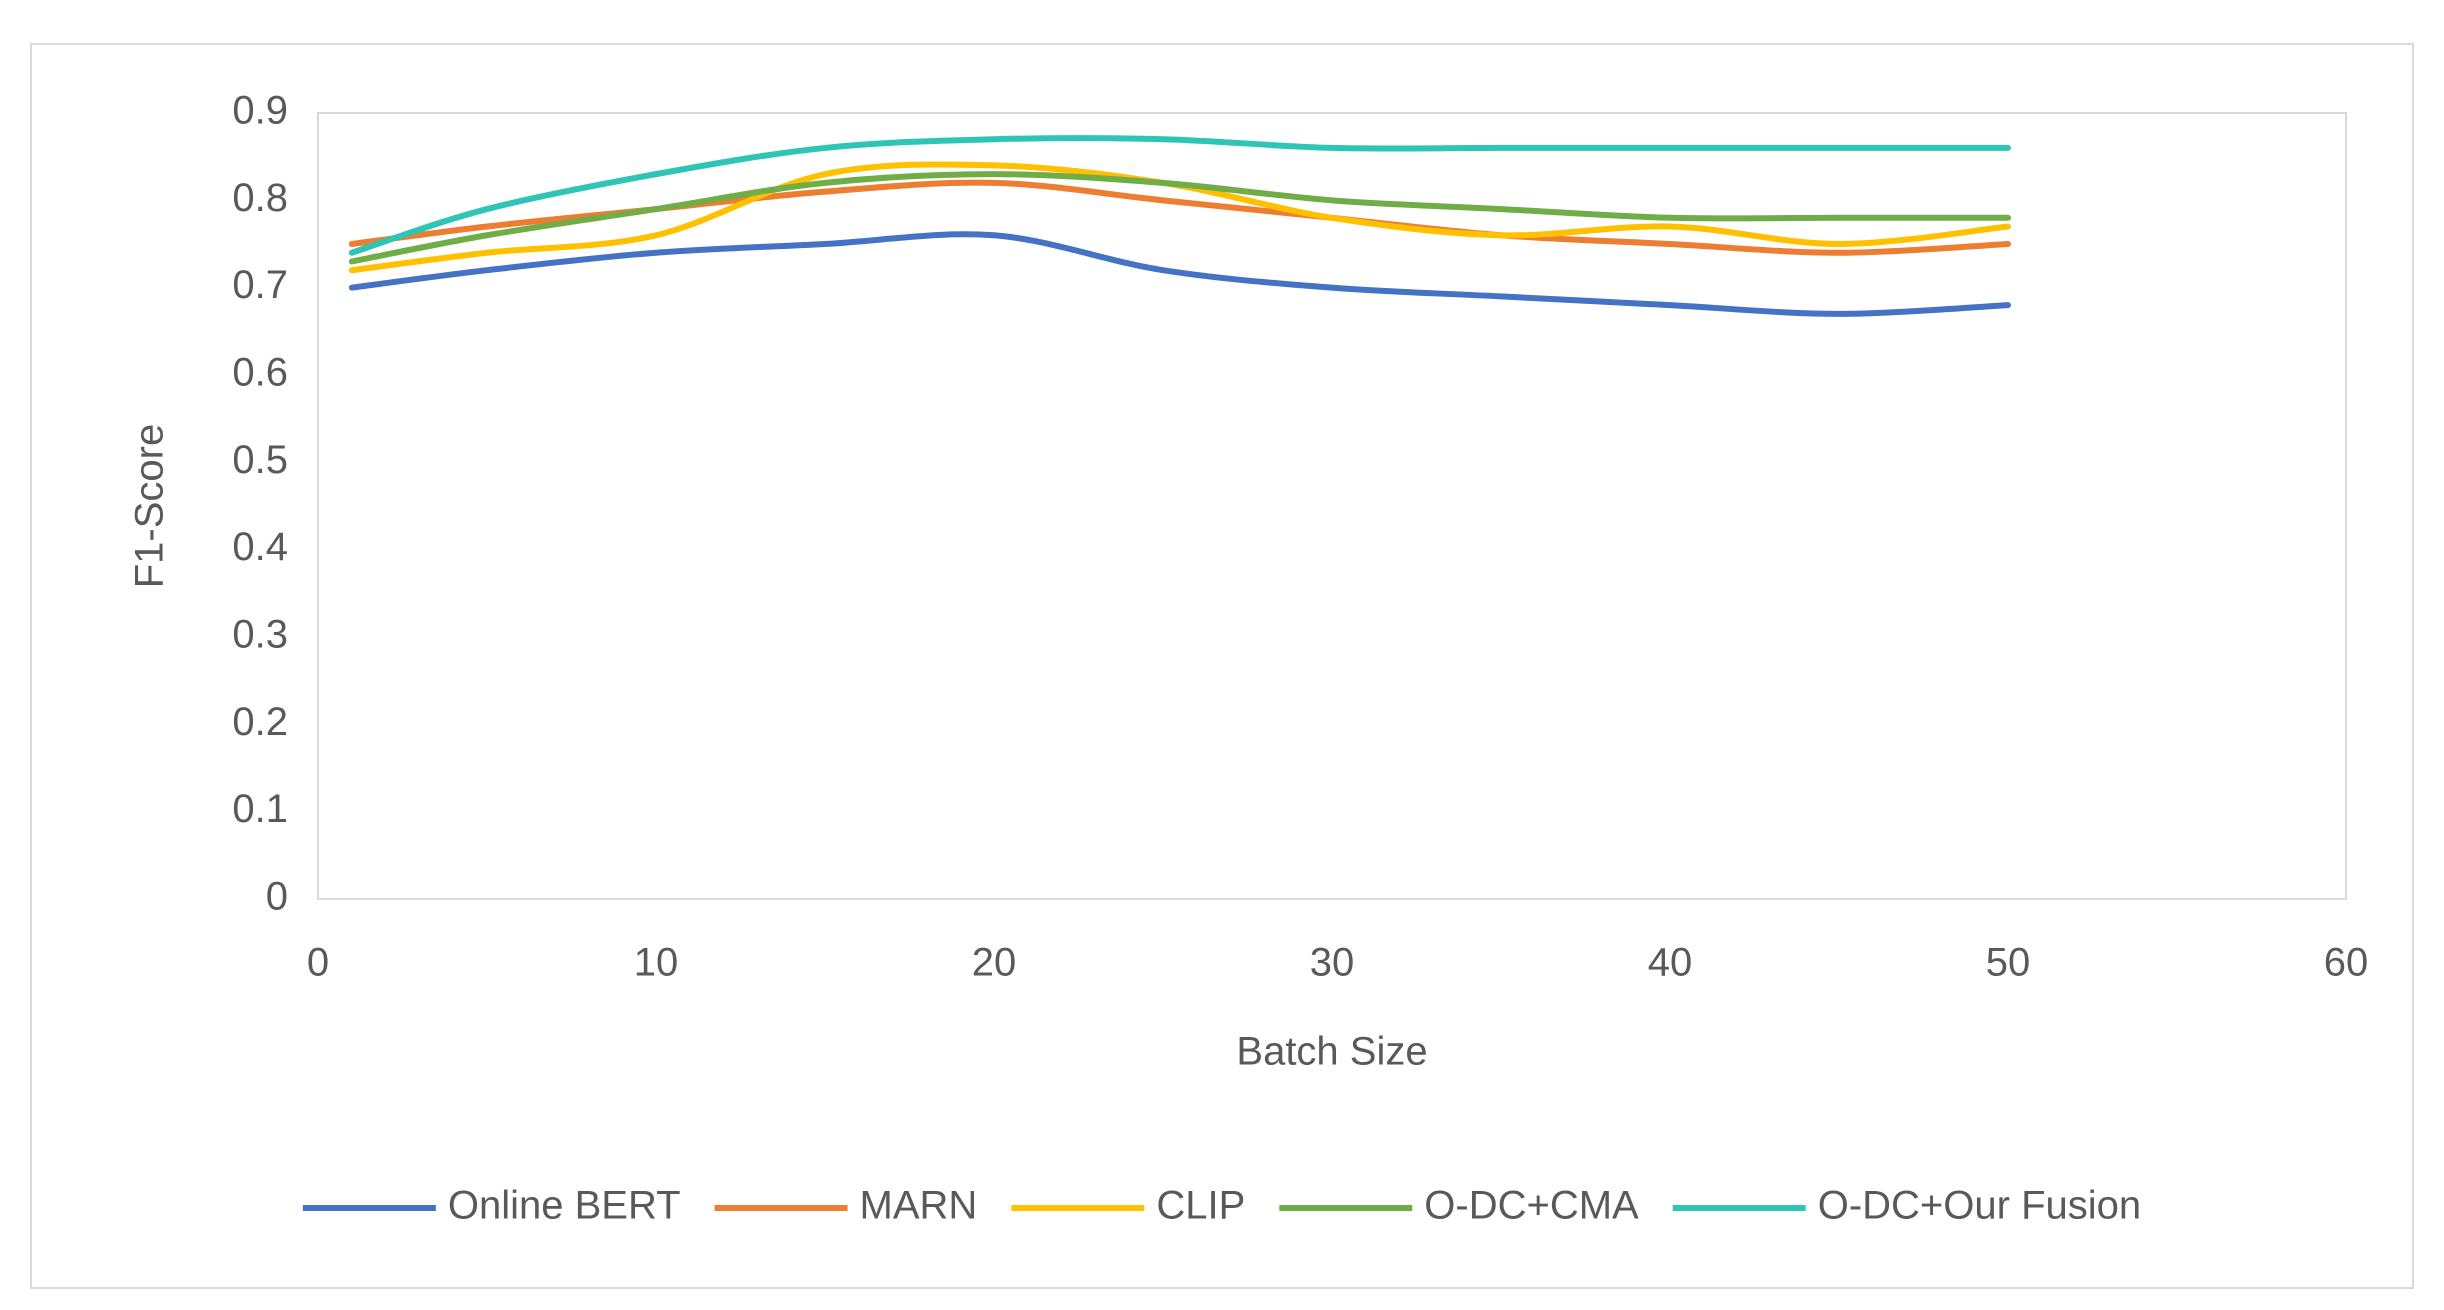 This screenshot has width=2444, height=1310. Describe the element at coordinates (318, 963) in the screenshot. I see `x-tick-label: 0` at that location.